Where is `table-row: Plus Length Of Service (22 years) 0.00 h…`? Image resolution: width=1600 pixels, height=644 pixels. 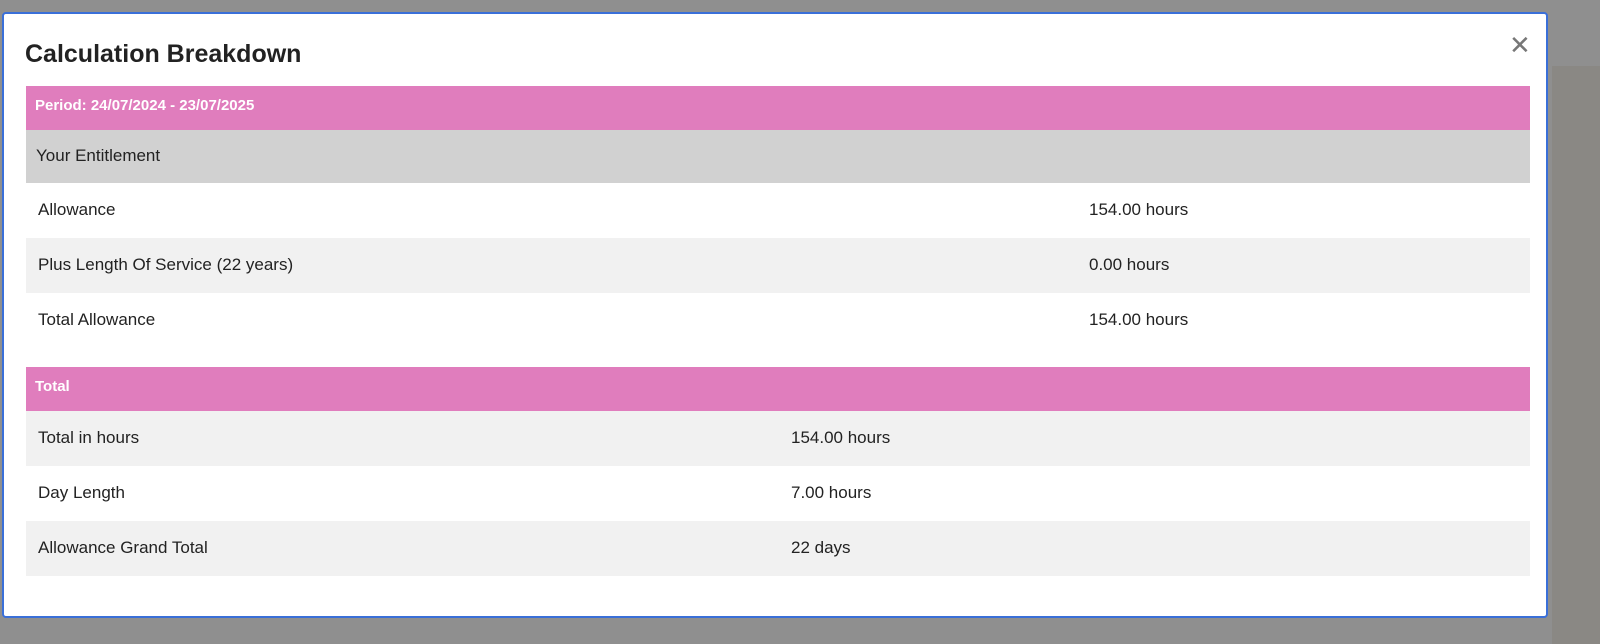
table-row: Plus Length Of Service (22 years) 0.00 h… is located at coordinates (778, 265).